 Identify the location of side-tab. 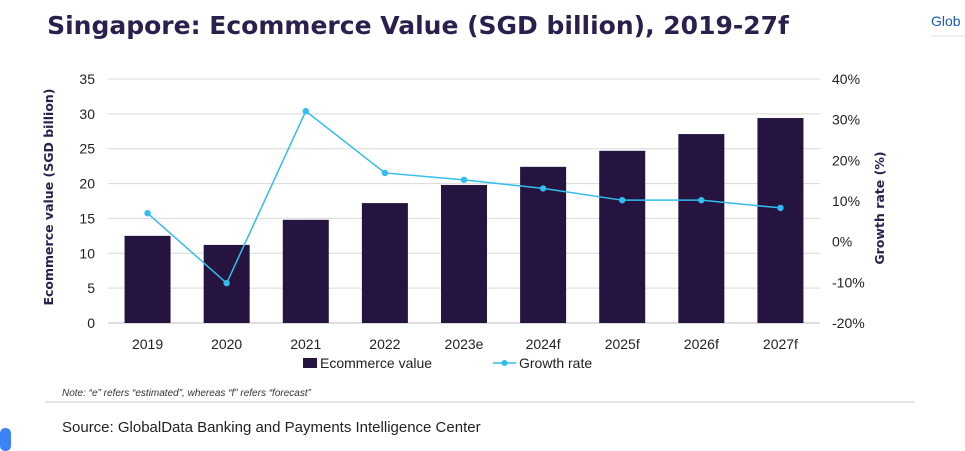
(5, 439).